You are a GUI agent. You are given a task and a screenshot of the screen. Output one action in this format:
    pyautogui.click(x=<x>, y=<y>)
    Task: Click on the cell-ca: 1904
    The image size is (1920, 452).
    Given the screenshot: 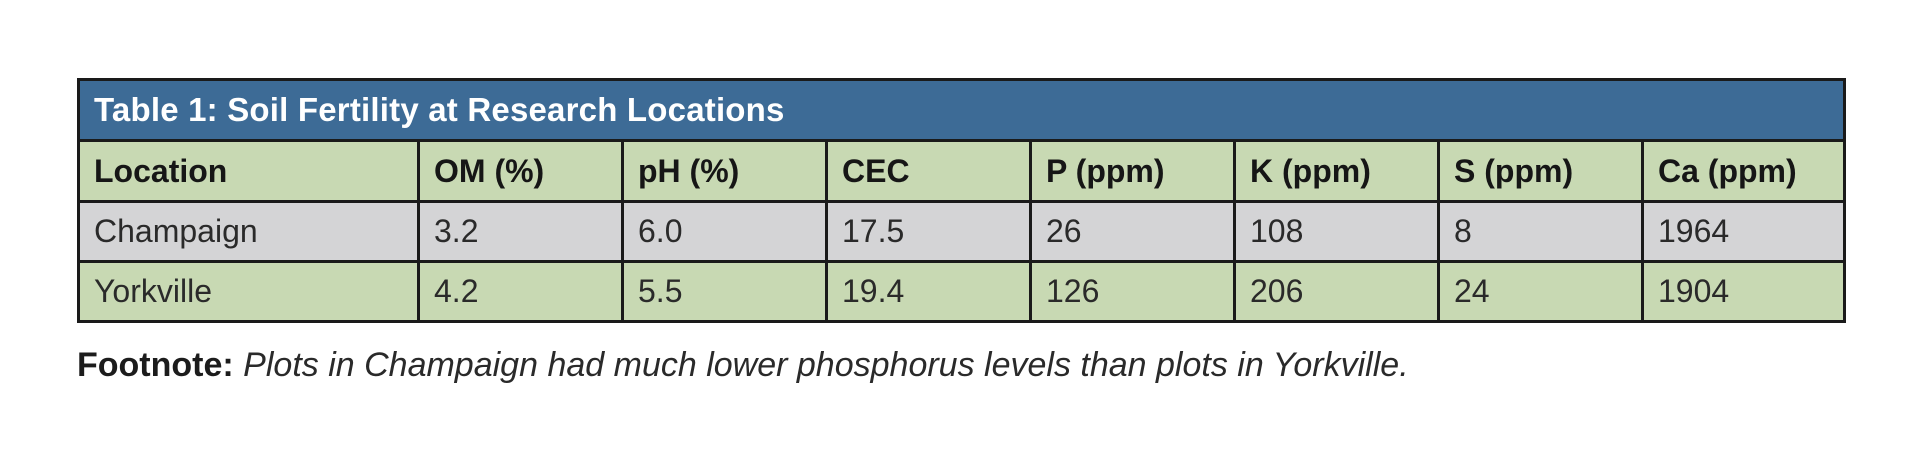 What is the action you would take?
    pyautogui.click(x=1743, y=291)
    